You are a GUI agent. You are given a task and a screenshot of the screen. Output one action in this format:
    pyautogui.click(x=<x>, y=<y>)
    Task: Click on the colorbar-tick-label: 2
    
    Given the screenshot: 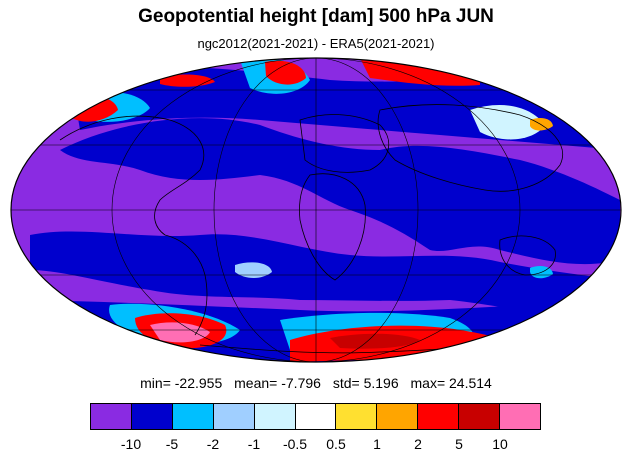 What is the action you would take?
    pyautogui.click(x=418, y=444)
    